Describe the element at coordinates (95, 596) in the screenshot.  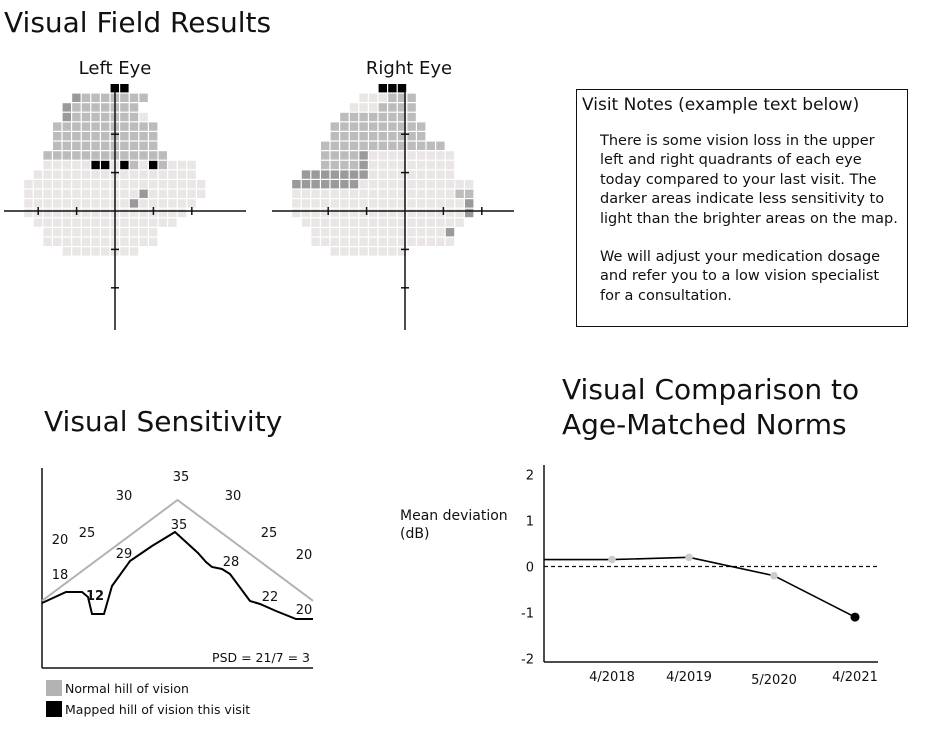
I see `mapped-hill-data-label: 12` at that location.